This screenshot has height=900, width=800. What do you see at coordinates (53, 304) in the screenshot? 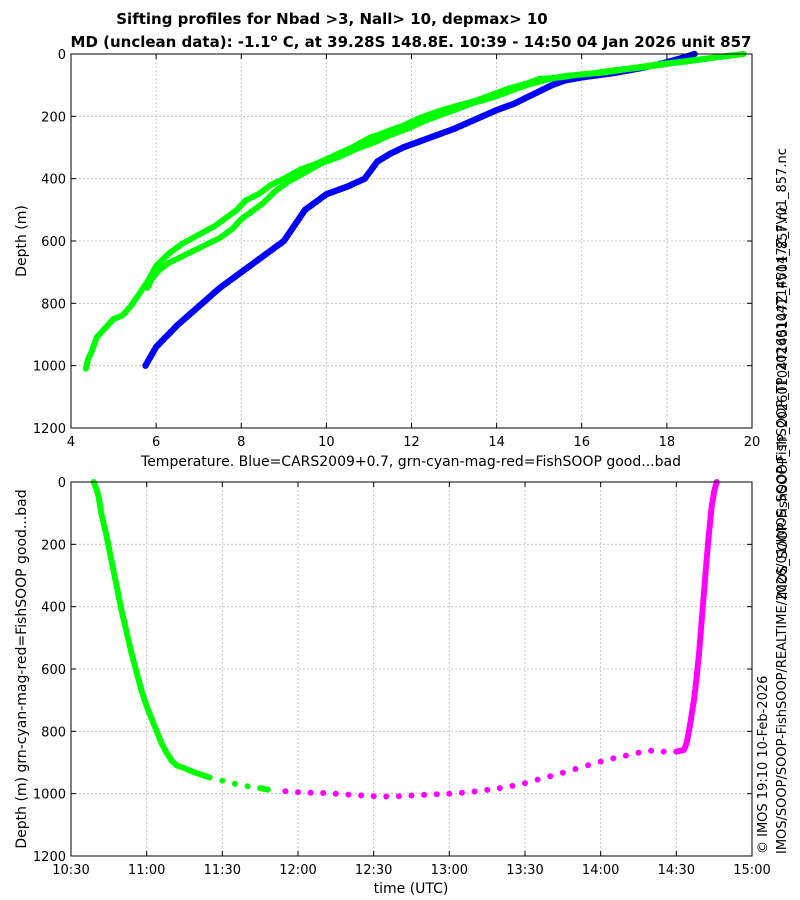
I see `temperature-y-tick-label: 800` at bounding box center [53, 304].